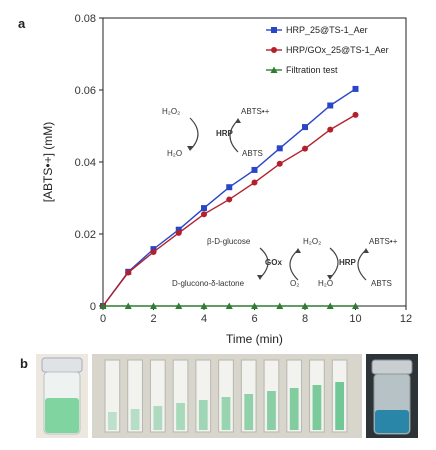  Describe the element at coordinates (85, 91) in the screenshot. I see `y-tick-label: 0.06` at that location.